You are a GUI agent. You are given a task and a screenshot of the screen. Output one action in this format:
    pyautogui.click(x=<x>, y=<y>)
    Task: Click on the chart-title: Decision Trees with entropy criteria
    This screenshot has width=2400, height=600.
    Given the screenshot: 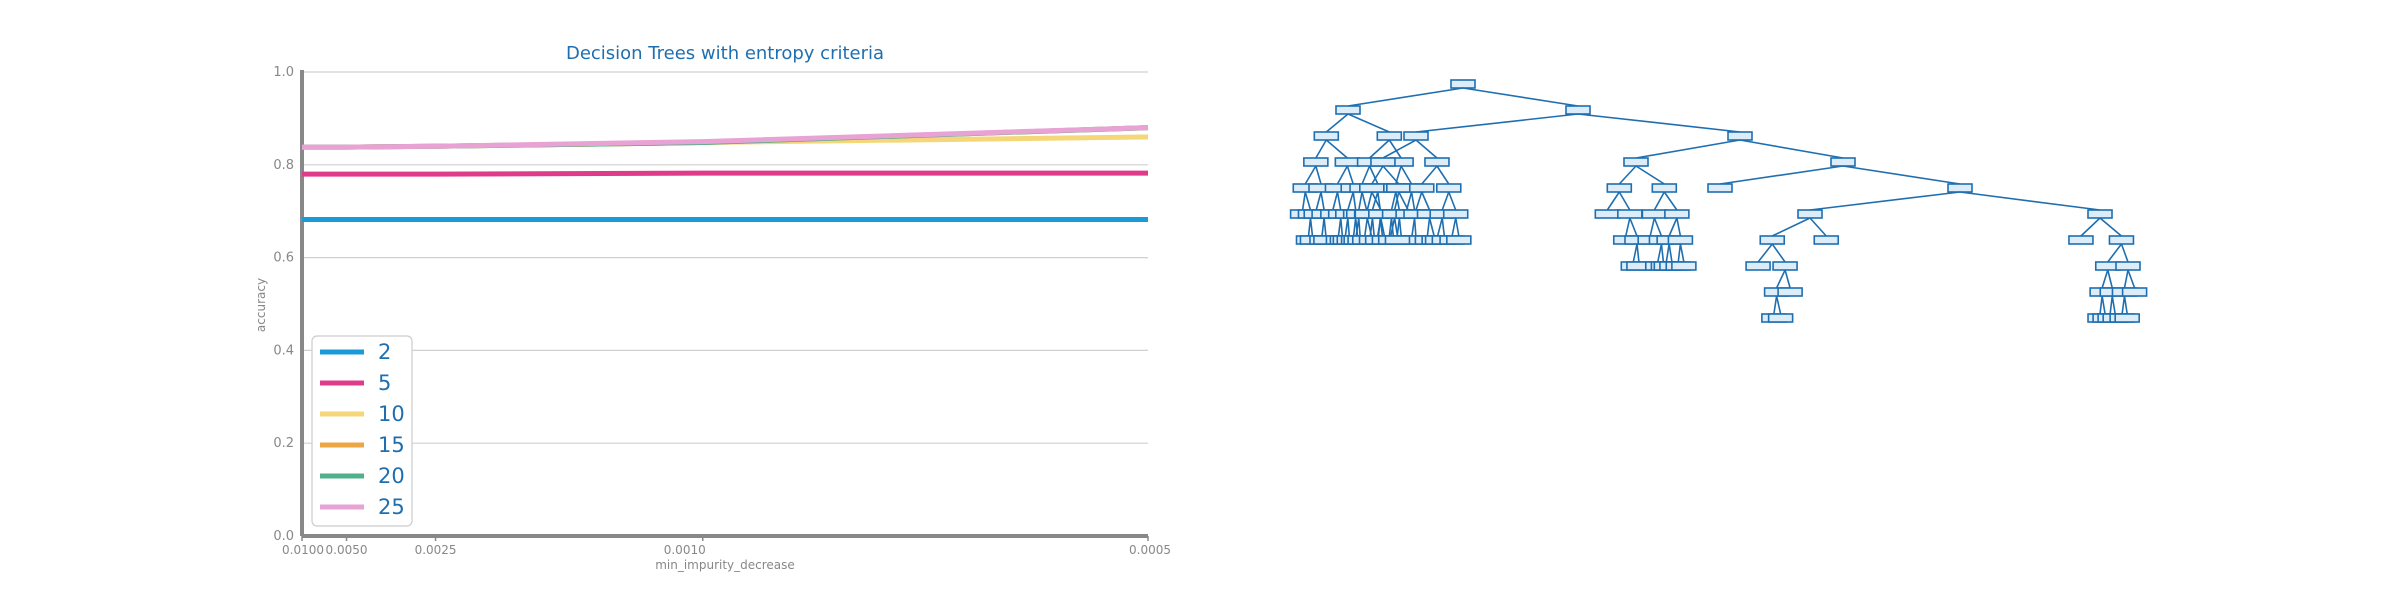 What is the action you would take?
    pyautogui.click(x=725, y=53)
    